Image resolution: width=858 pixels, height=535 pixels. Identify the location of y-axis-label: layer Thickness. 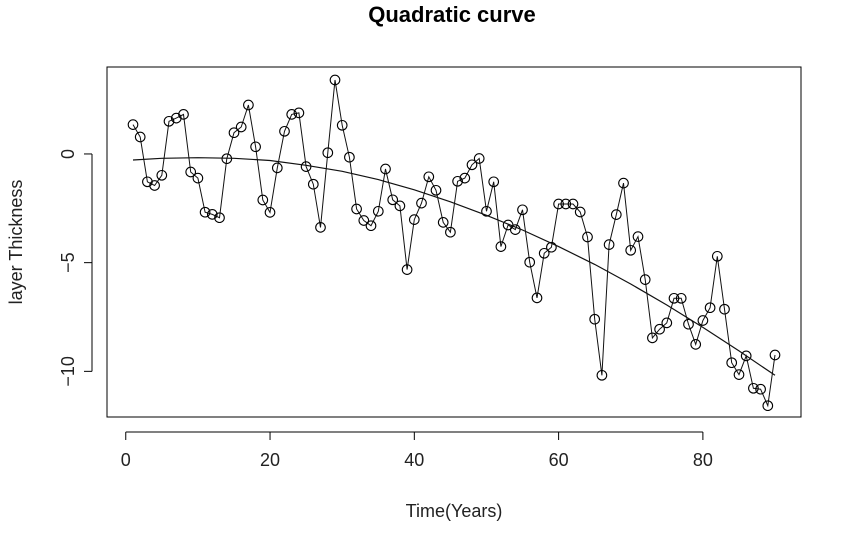
(16, 242).